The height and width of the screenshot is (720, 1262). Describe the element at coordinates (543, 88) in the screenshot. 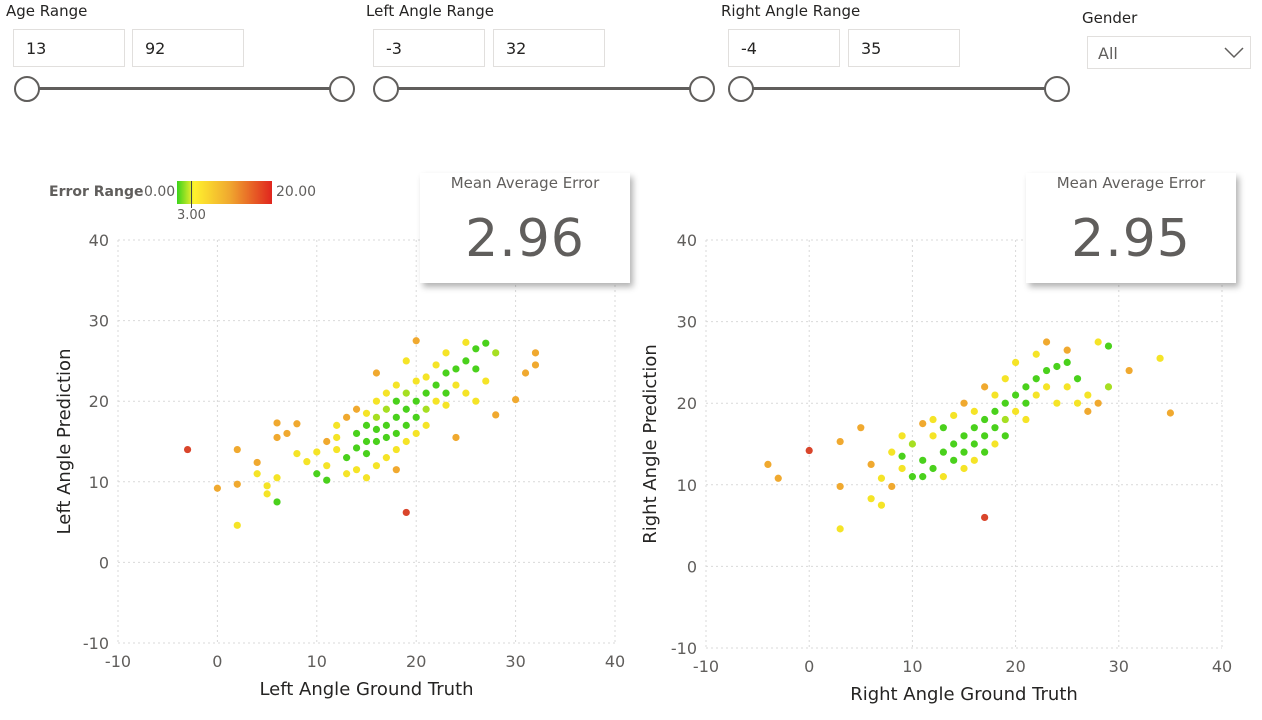

I see `left-angle-slider-track` at that location.